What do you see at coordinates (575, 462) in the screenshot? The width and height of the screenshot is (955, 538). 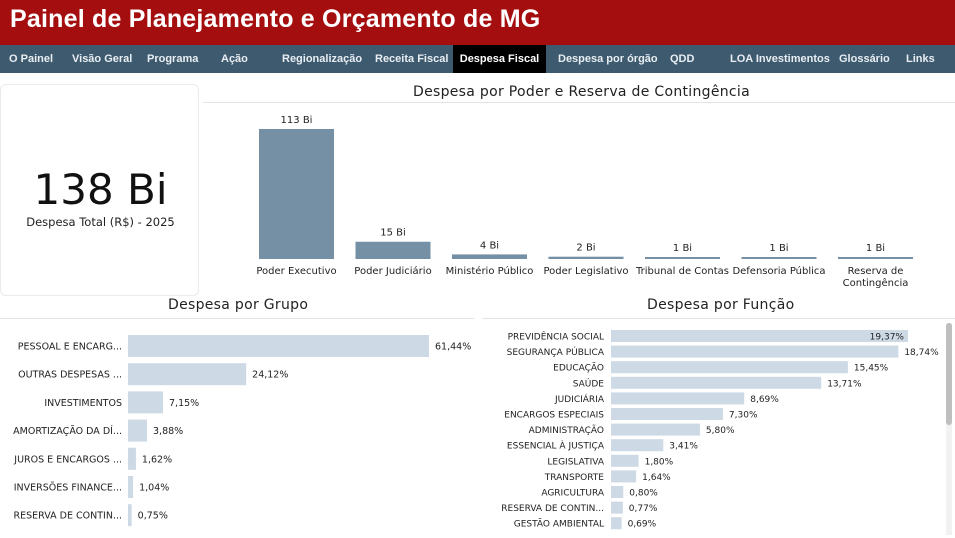 I see `category-label: LEGISLATIVA` at bounding box center [575, 462].